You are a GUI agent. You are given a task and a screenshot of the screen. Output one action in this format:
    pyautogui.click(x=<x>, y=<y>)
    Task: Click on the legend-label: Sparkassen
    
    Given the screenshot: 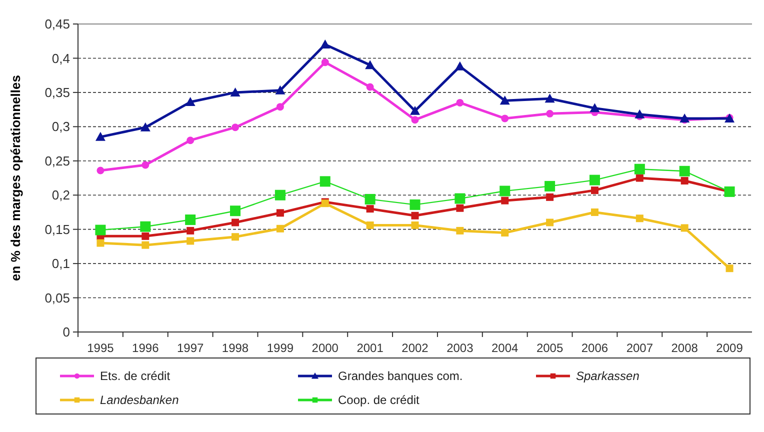 What is the action you would take?
    pyautogui.click(x=608, y=376)
    